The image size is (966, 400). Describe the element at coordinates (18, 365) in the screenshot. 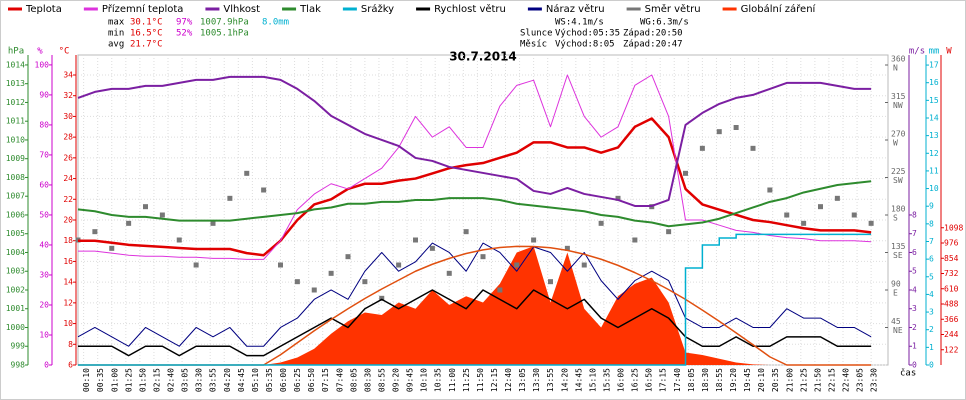

I see `y-tick-label: 998` at that location.